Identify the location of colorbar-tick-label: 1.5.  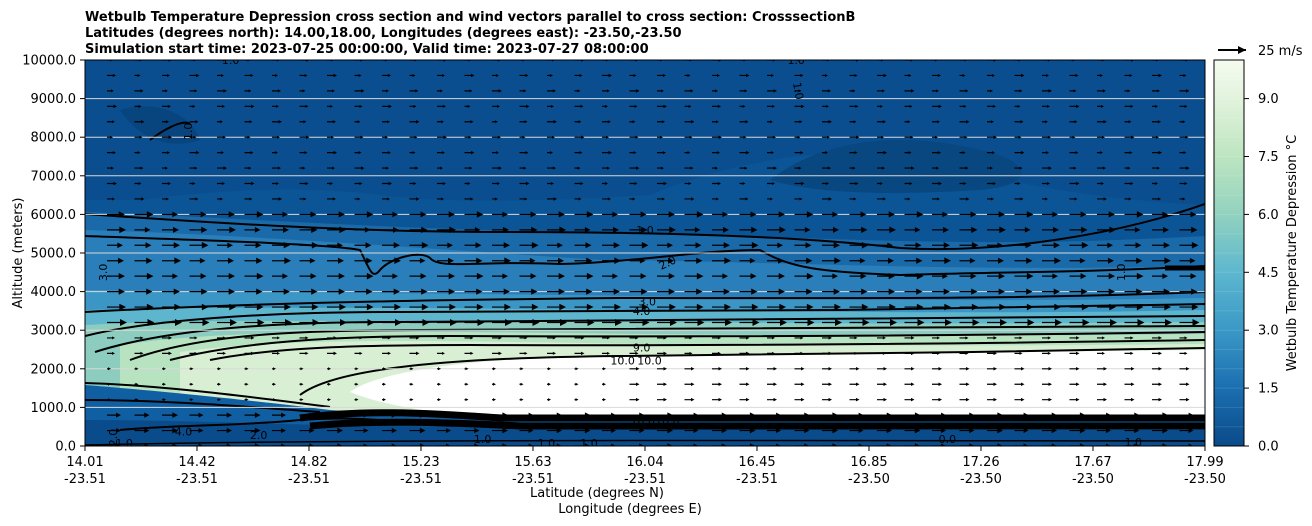
(1268, 389).